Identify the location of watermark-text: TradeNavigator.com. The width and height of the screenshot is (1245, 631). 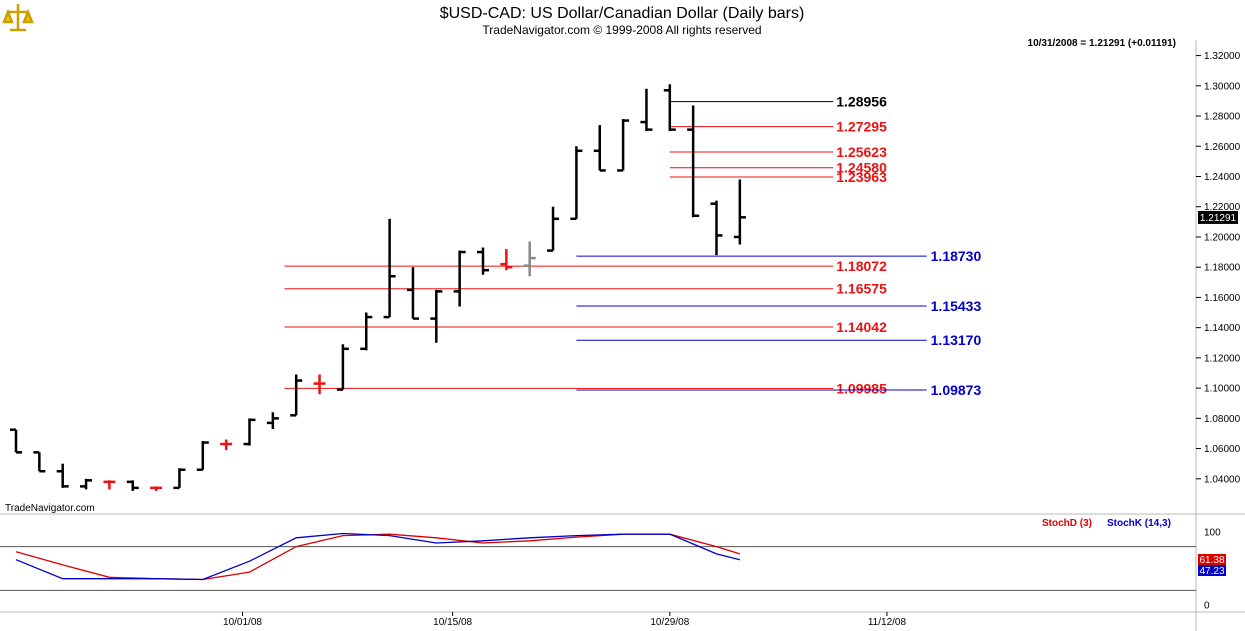
(50, 508).